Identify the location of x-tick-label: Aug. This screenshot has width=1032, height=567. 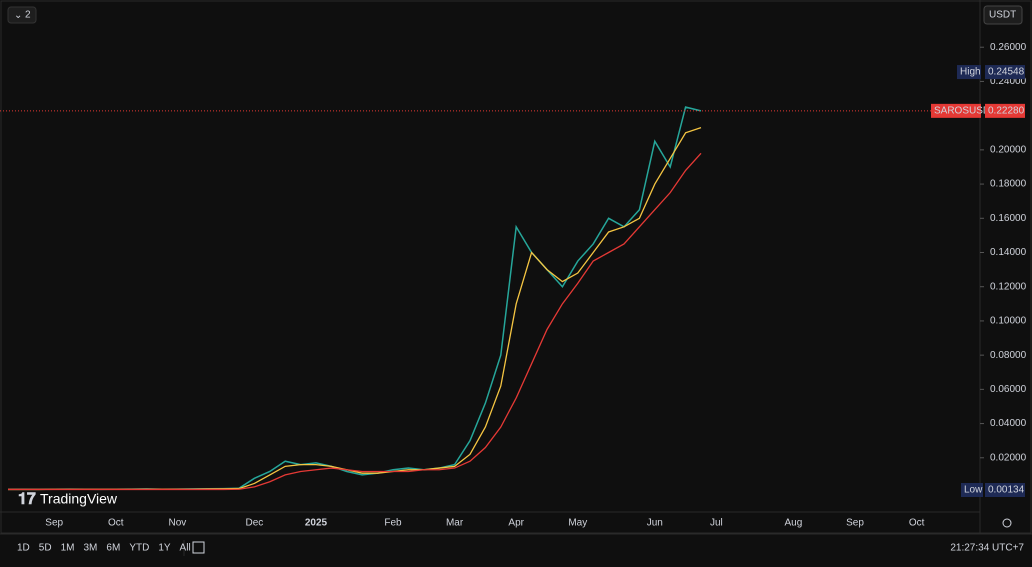
(794, 523).